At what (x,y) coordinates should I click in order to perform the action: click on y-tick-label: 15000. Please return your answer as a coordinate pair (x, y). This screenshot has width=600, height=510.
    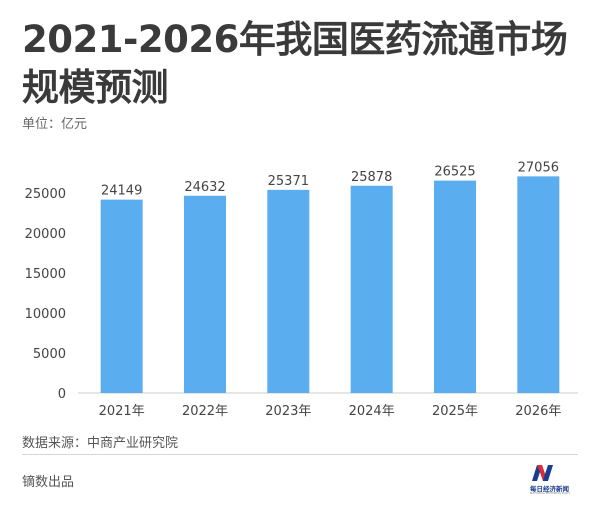
    Looking at the image, I should click on (45, 274).